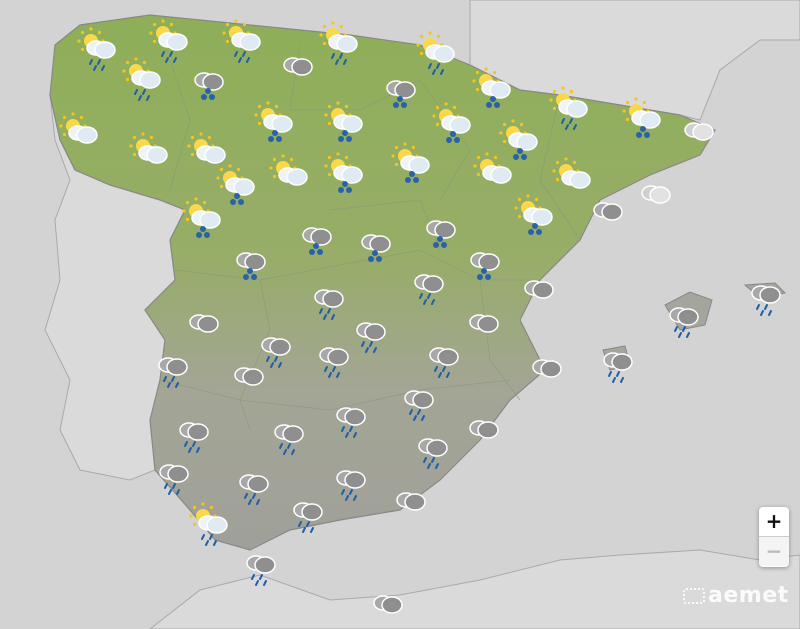 The image size is (800, 629). I want to click on aemet-logo-text: aemet, so click(748, 595).